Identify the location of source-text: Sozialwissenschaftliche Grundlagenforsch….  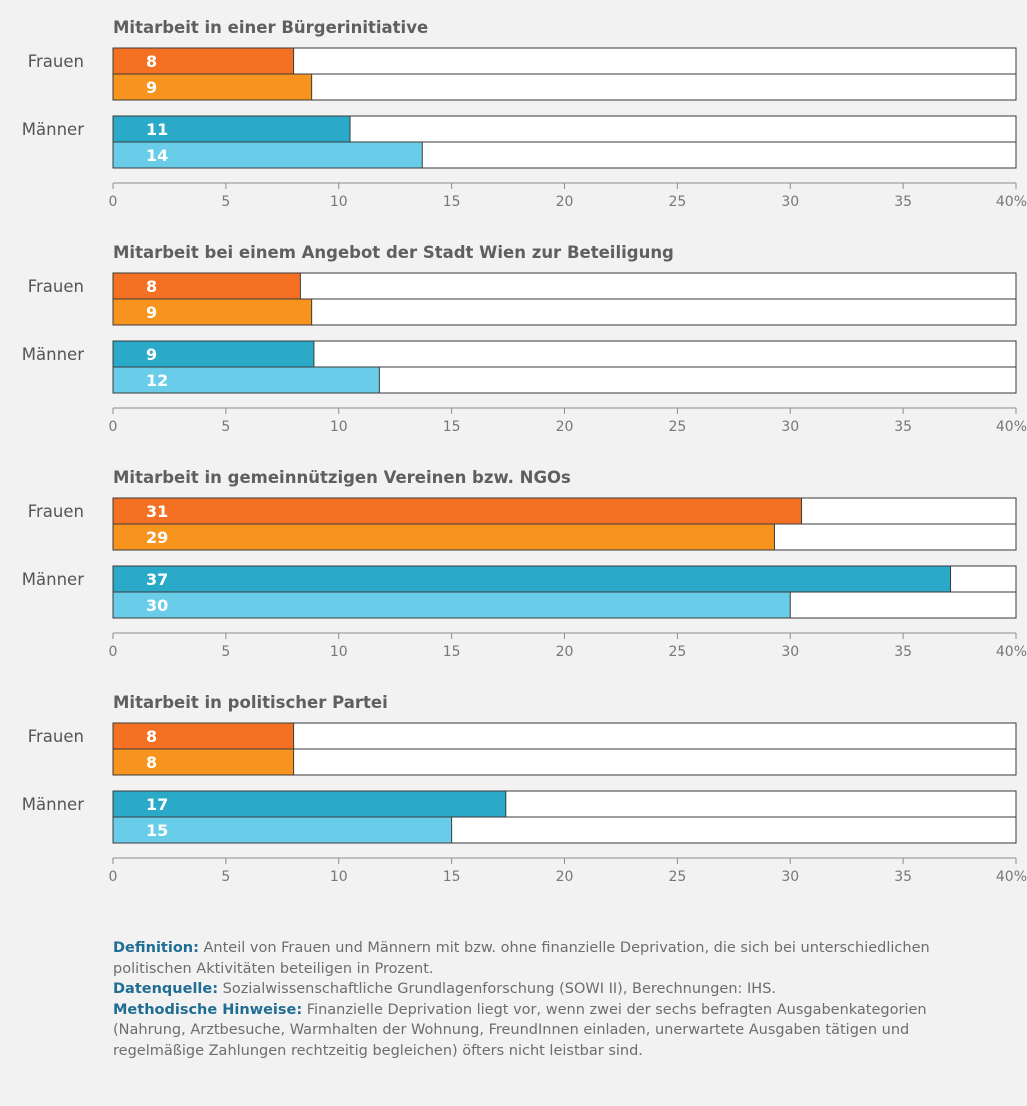
(497, 989).